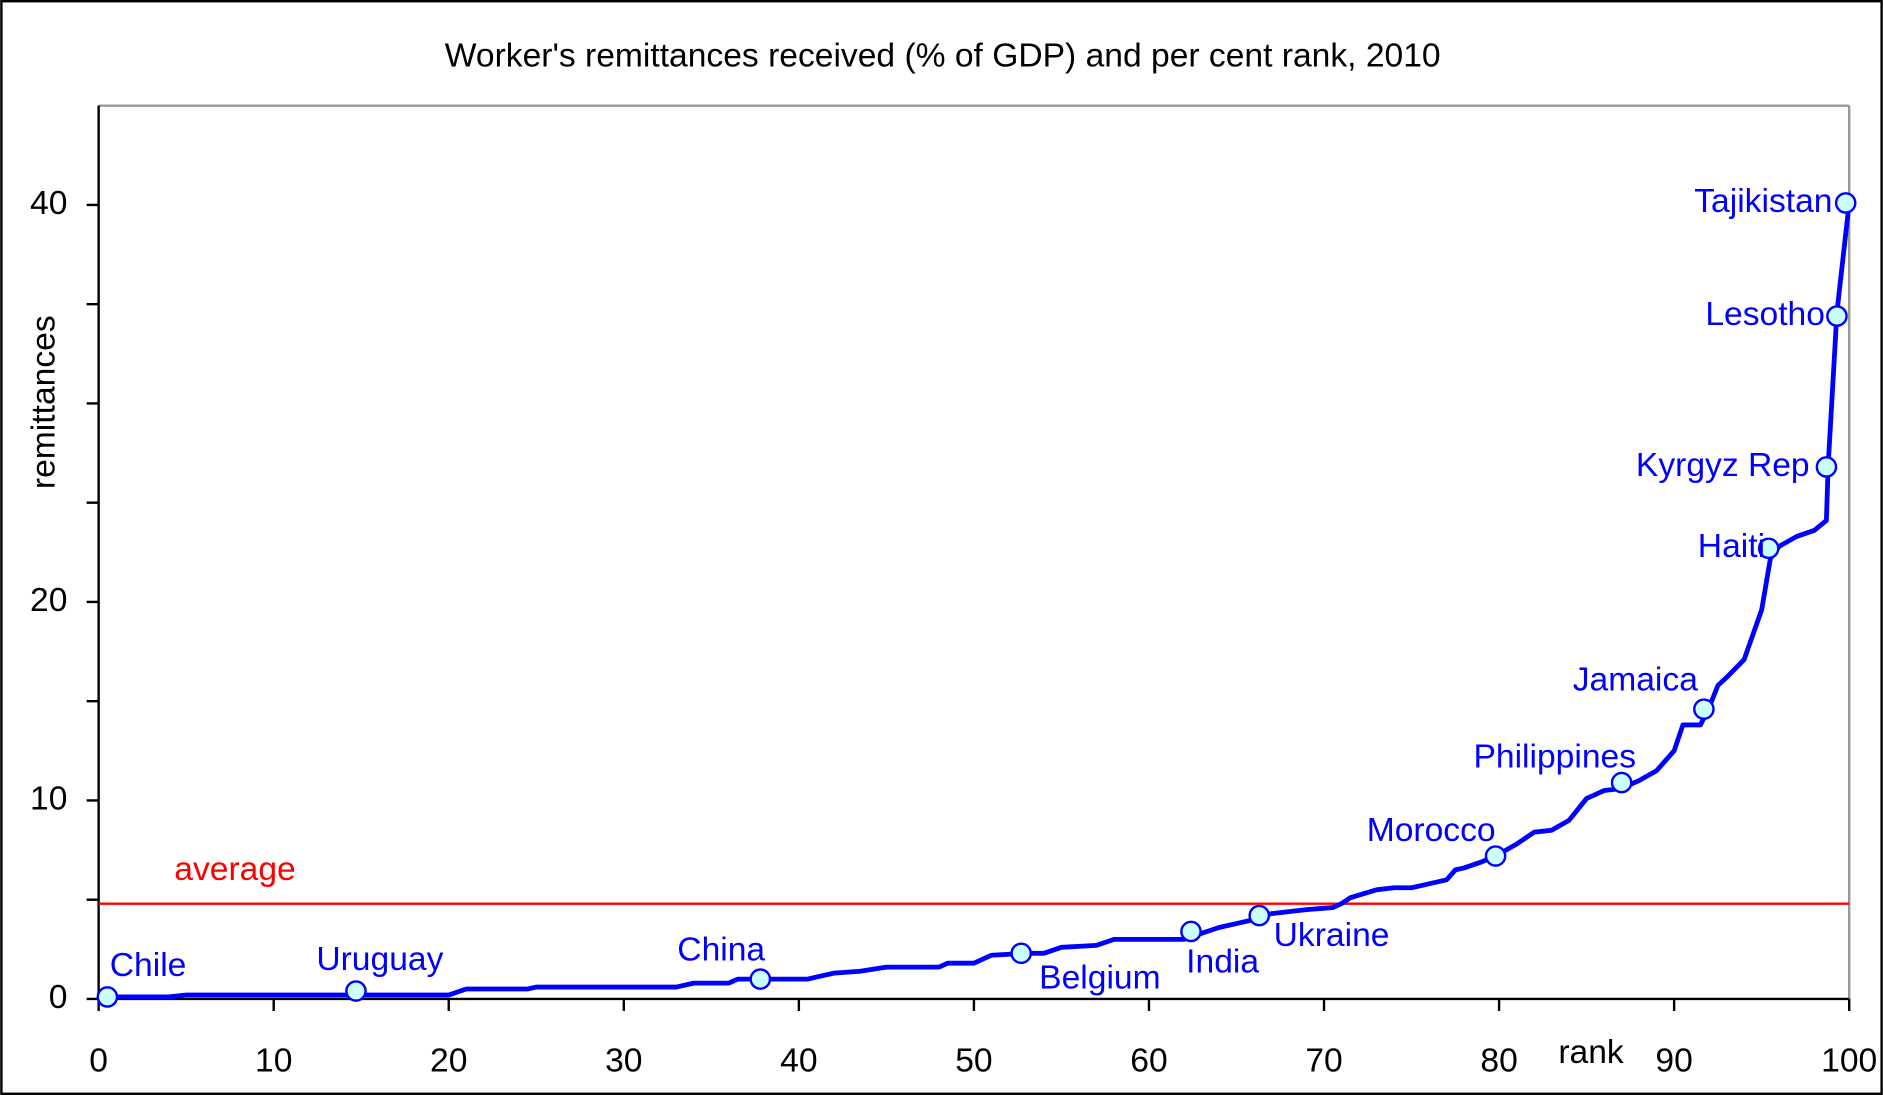  Describe the element at coordinates (1431, 830) in the screenshot. I see `point-label: Morocco` at that location.